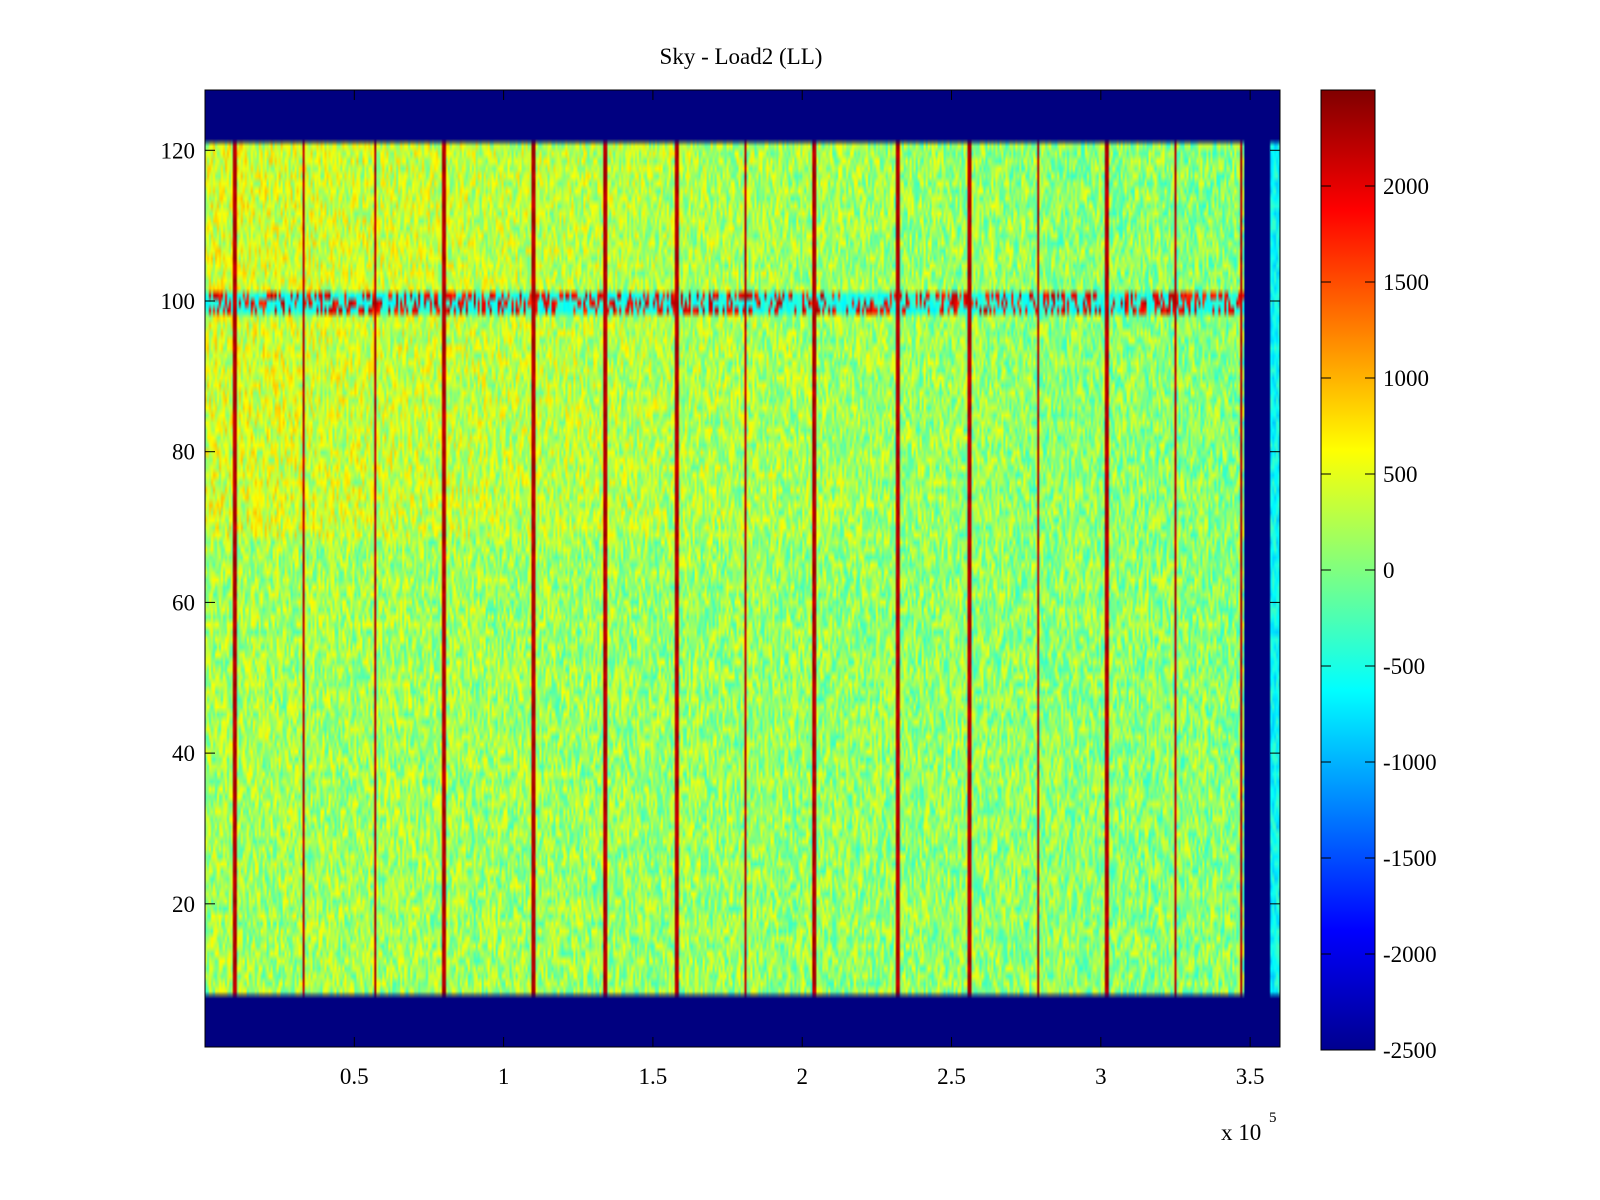 Image resolution: width=1600 pixels, height=1200 pixels. Describe the element at coordinates (504, 1076) in the screenshot. I see `x-tick-label-1: 1` at that location.